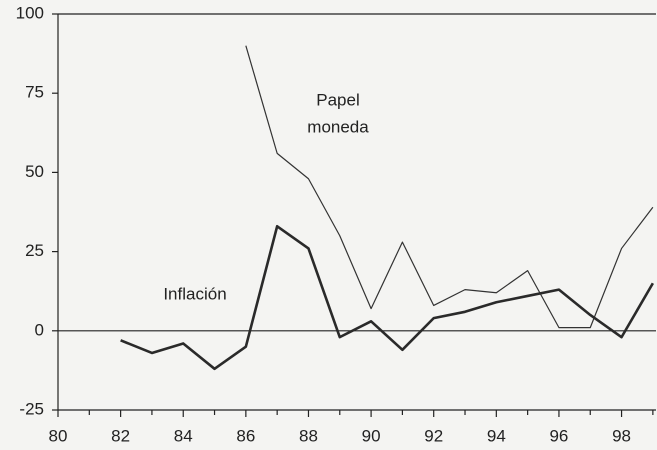 The width and height of the screenshot is (657, 450). Describe the element at coordinates (338, 126) in the screenshot. I see `annotation: moneda` at that location.